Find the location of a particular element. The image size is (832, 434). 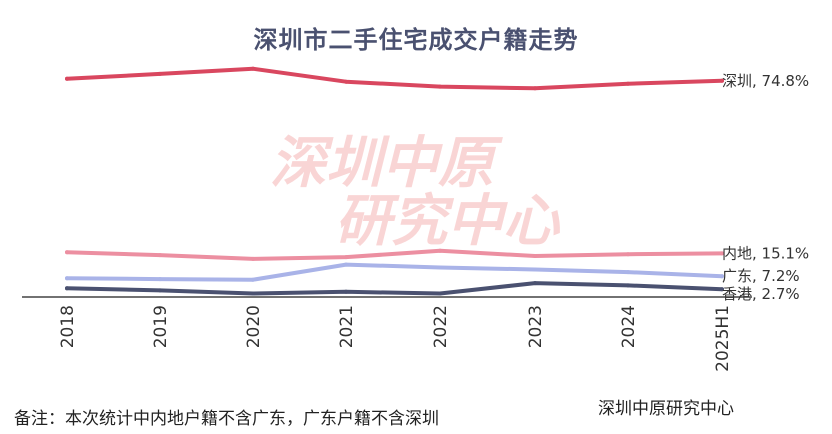

x-tick-label-6: 2024 is located at coordinates (629, 326).